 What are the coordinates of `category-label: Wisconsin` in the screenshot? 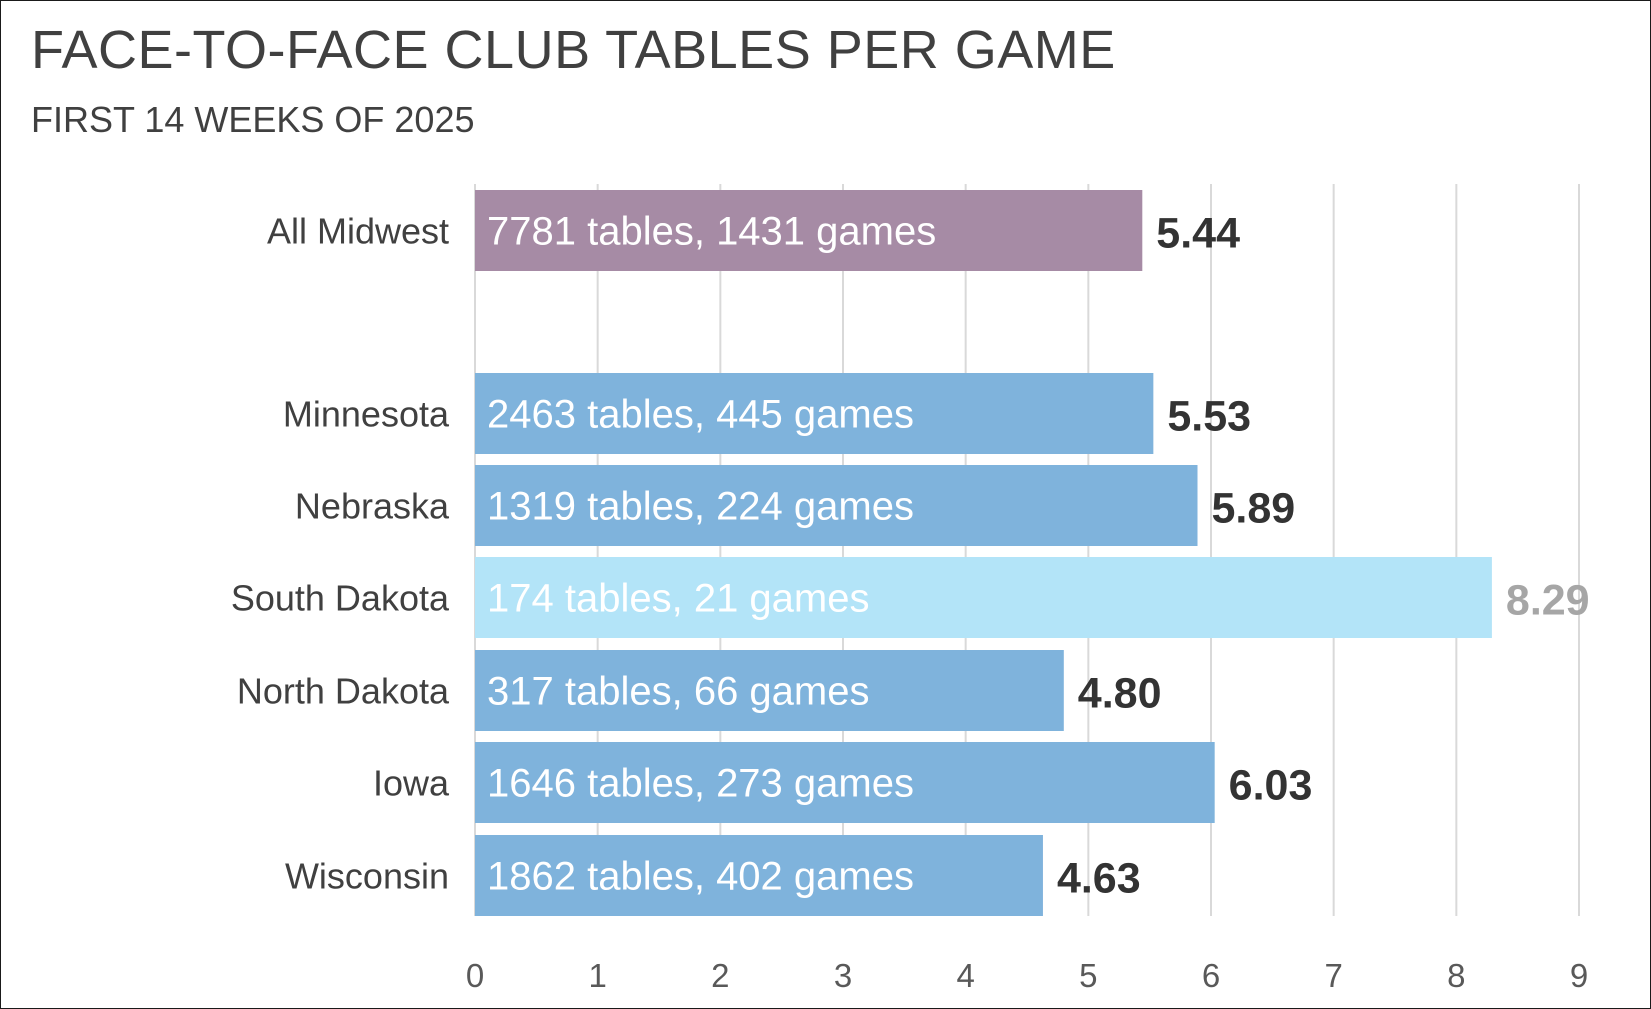 It's located at (367, 876).